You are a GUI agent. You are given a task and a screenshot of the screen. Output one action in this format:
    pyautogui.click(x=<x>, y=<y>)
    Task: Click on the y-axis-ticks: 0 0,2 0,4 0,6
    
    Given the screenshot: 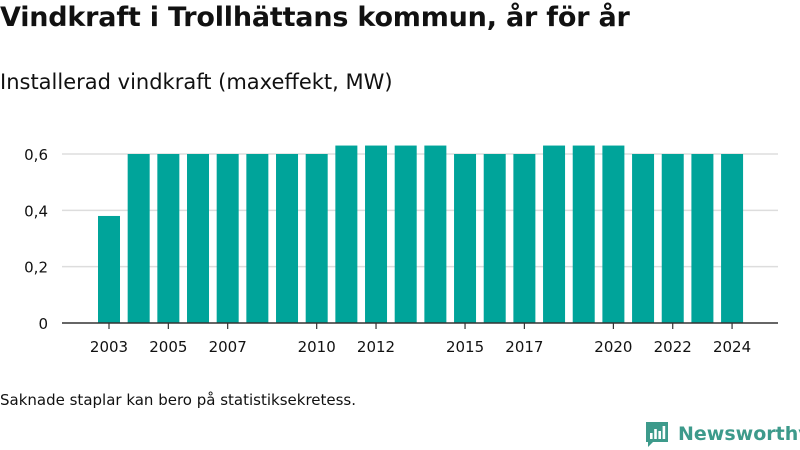 What is the action you would take?
    pyautogui.click(x=36, y=239)
    